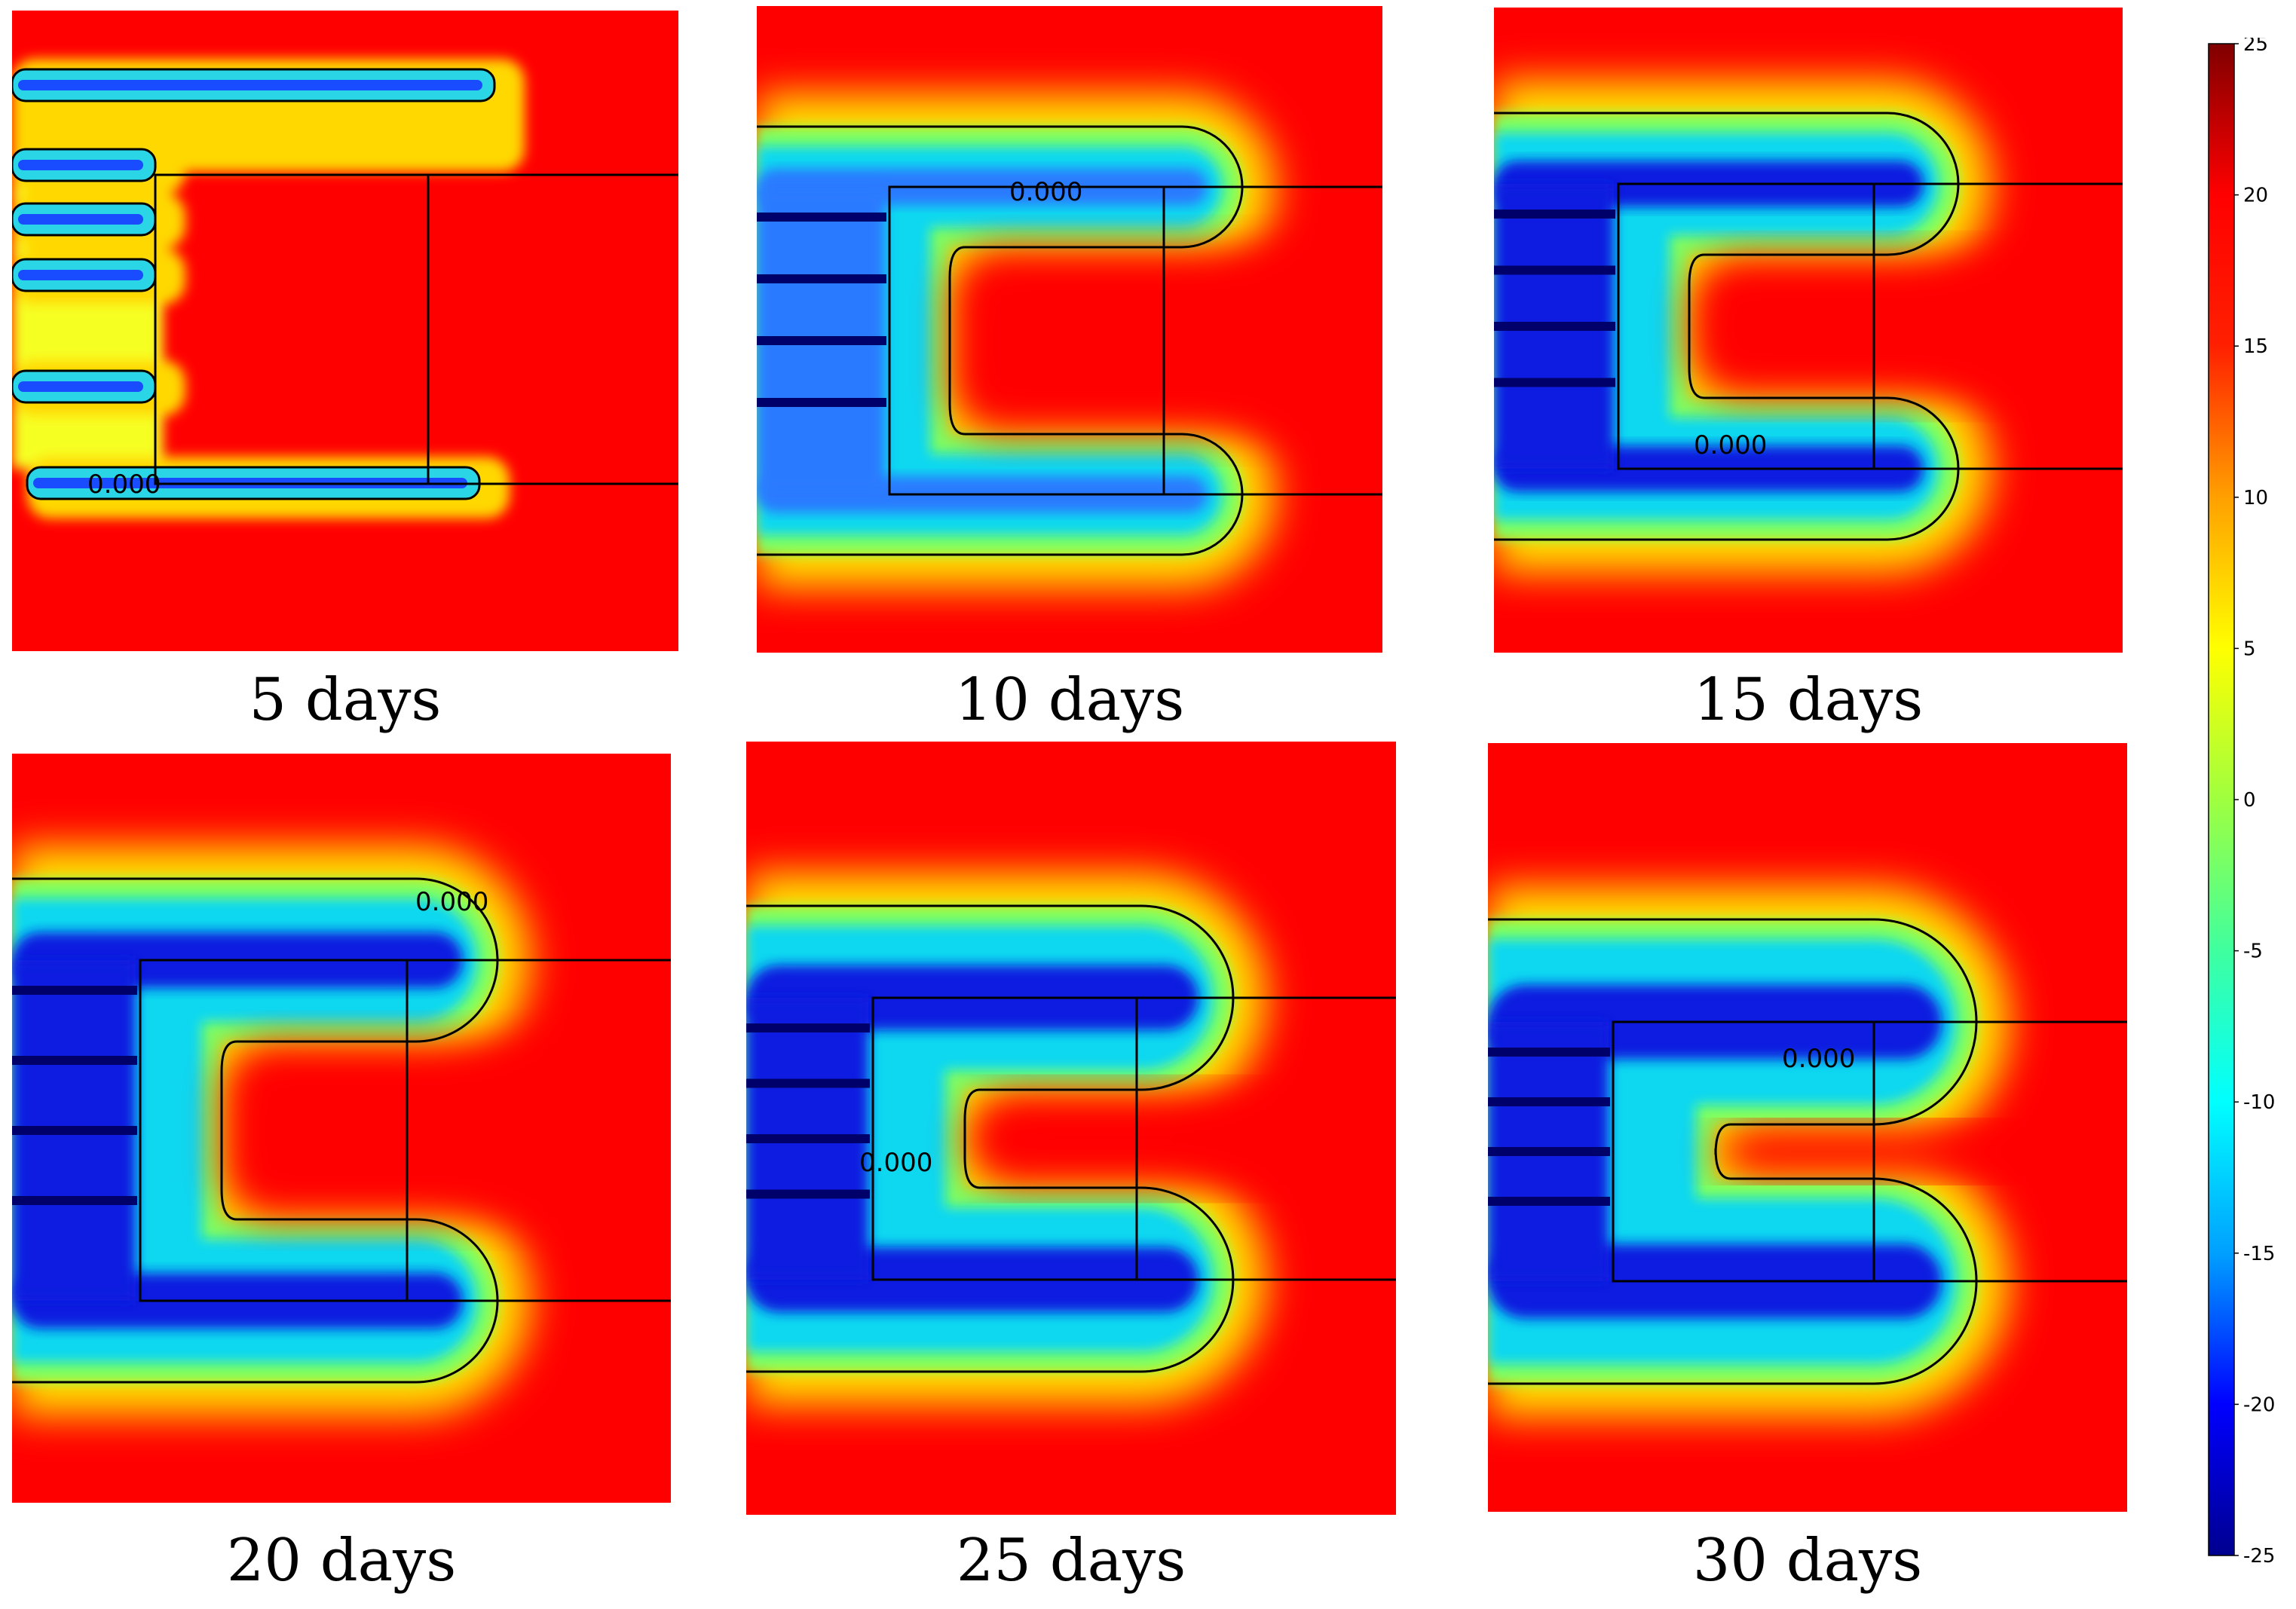  What do you see at coordinates (2259, 1102) in the screenshot?
I see `colorbar-tick-label: -10` at bounding box center [2259, 1102].